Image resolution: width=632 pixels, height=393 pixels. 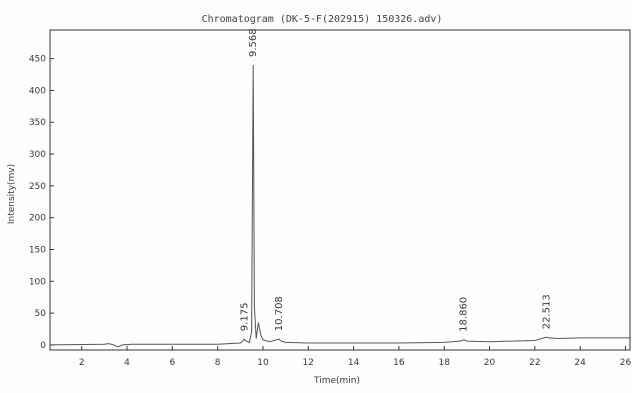 I want to click on y-tick-label: 250, so click(x=37, y=187).